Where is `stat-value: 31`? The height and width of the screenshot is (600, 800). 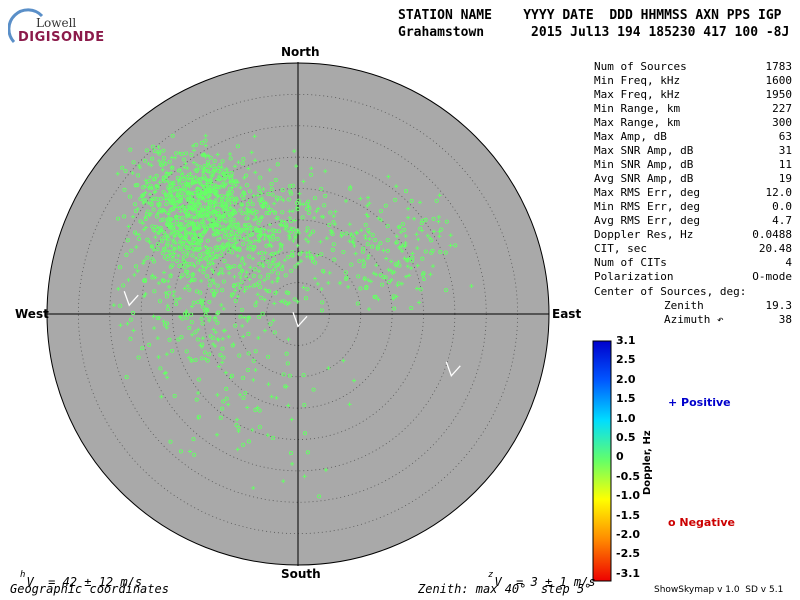 stat-value: 31 is located at coordinates (785, 150).